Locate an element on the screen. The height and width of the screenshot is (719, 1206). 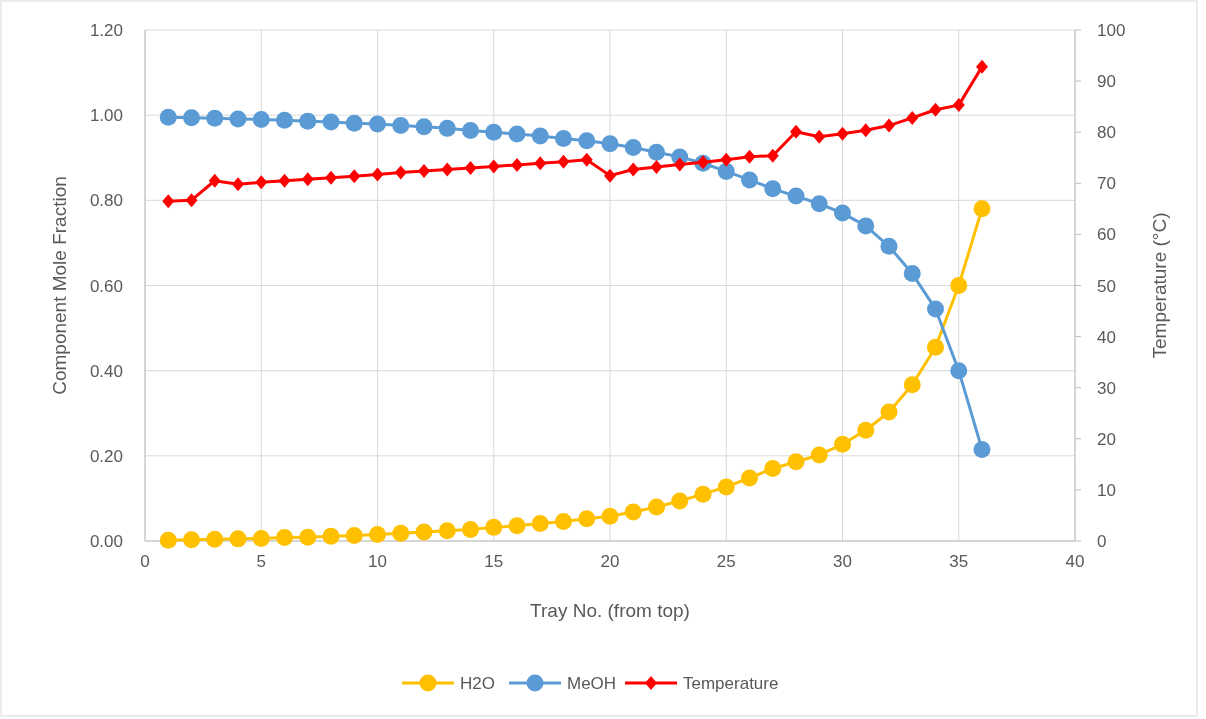
x-tick-label: 20 is located at coordinates (610, 561).